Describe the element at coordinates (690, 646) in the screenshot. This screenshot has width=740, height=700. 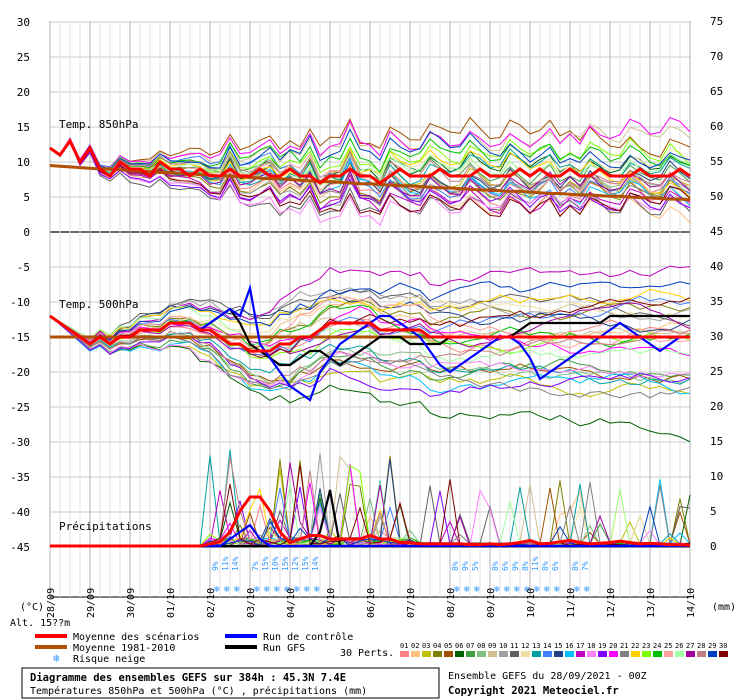
I see `perturbation-number: 27` at that location.